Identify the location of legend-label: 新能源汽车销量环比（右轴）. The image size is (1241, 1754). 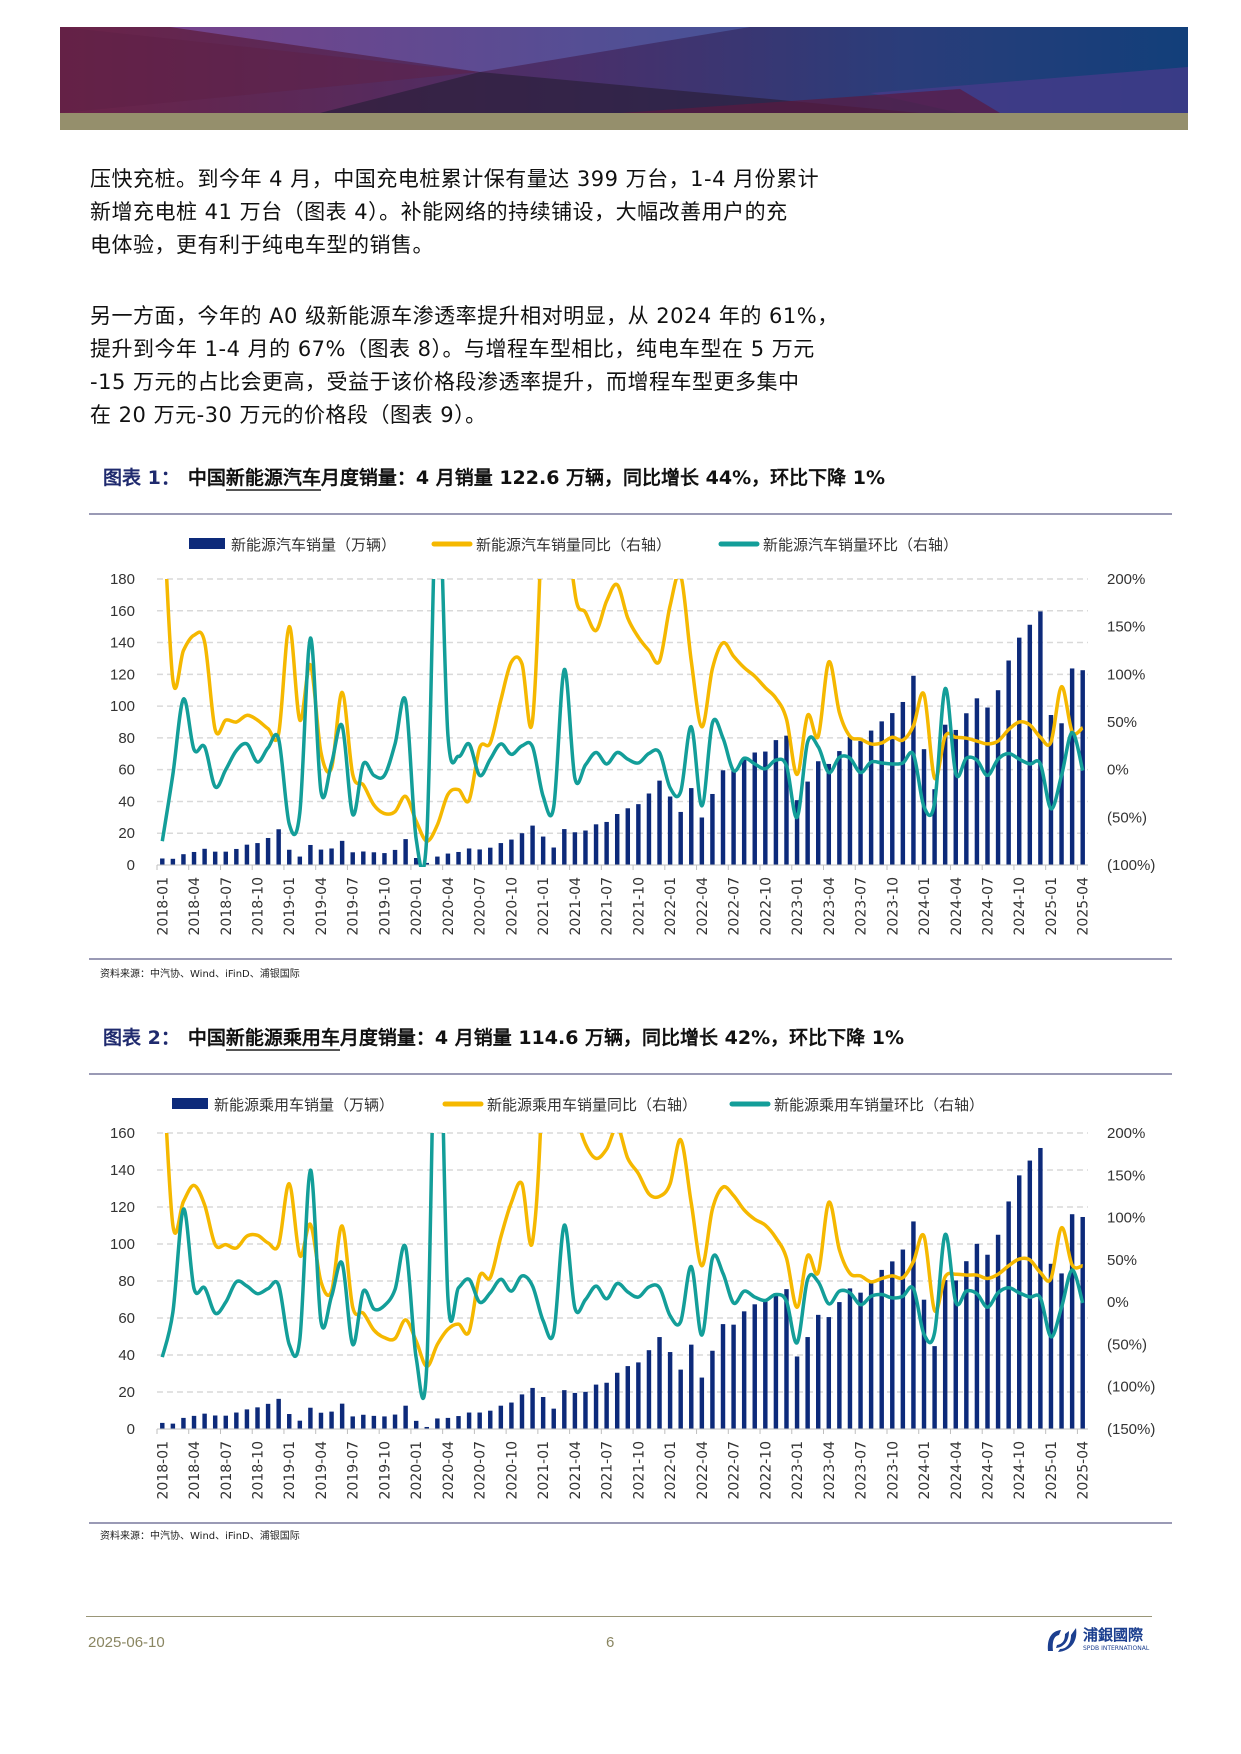
(860, 545).